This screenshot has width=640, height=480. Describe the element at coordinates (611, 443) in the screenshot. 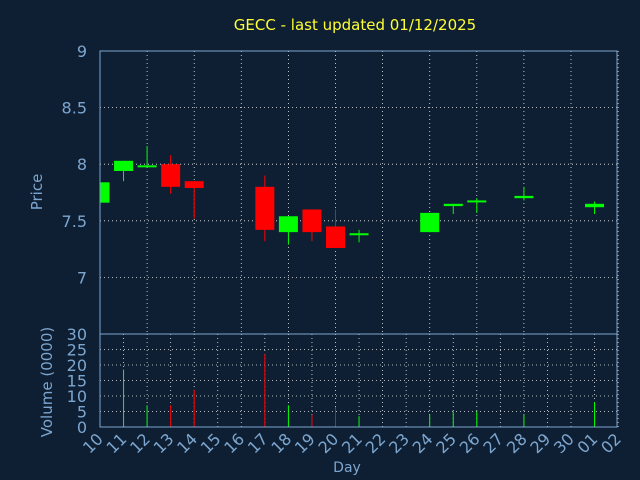

I see `x-tick-label: 02` at that location.